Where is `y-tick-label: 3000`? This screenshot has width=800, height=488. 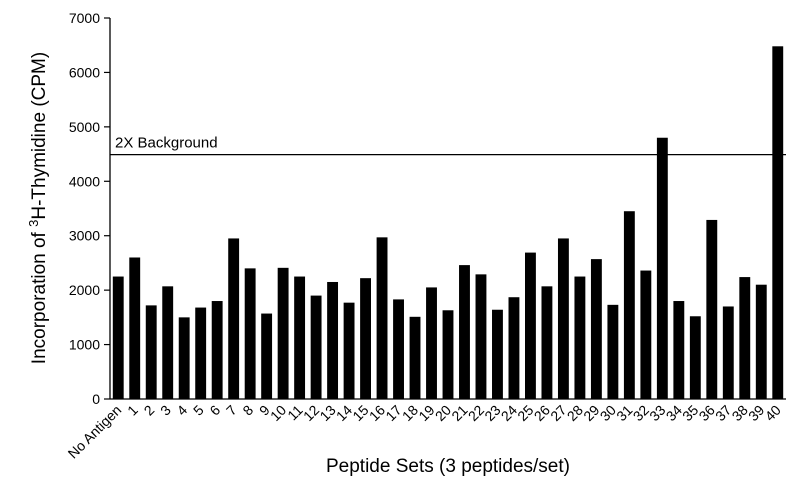 y-tick-label: 3000 is located at coordinates (84, 236).